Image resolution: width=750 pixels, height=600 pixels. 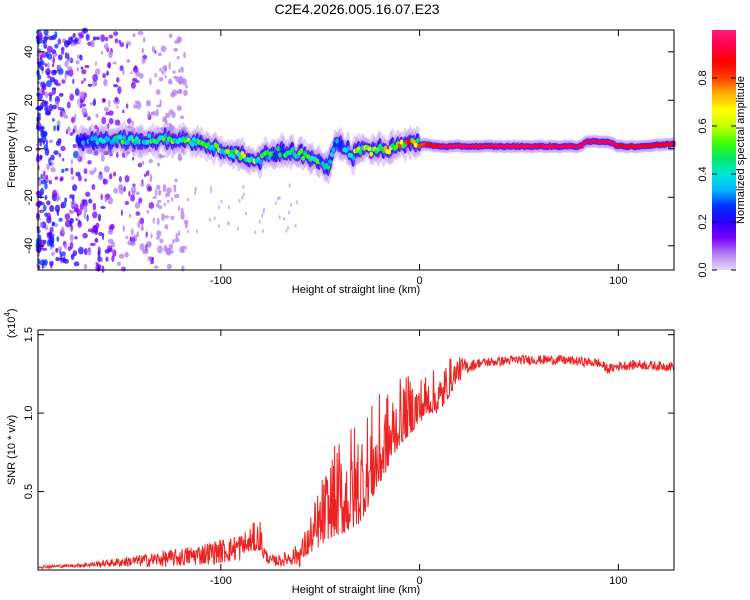 What do you see at coordinates (703, 173) in the screenshot?
I see `colorbar-tick-label: 0.4` at bounding box center [703, 173].